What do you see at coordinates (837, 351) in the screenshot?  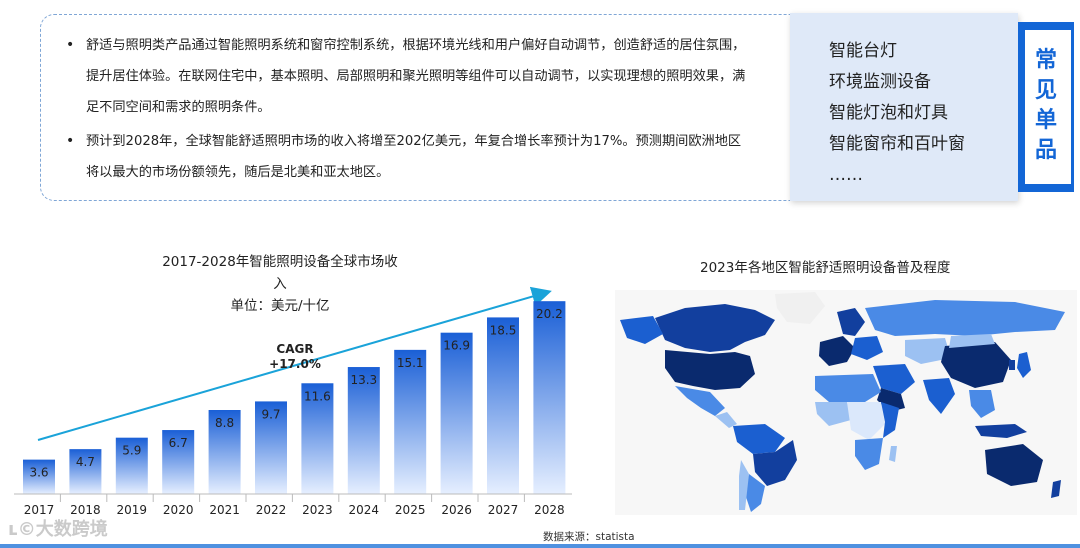 I see `region-europe-west` at bounding box center [837, 351].